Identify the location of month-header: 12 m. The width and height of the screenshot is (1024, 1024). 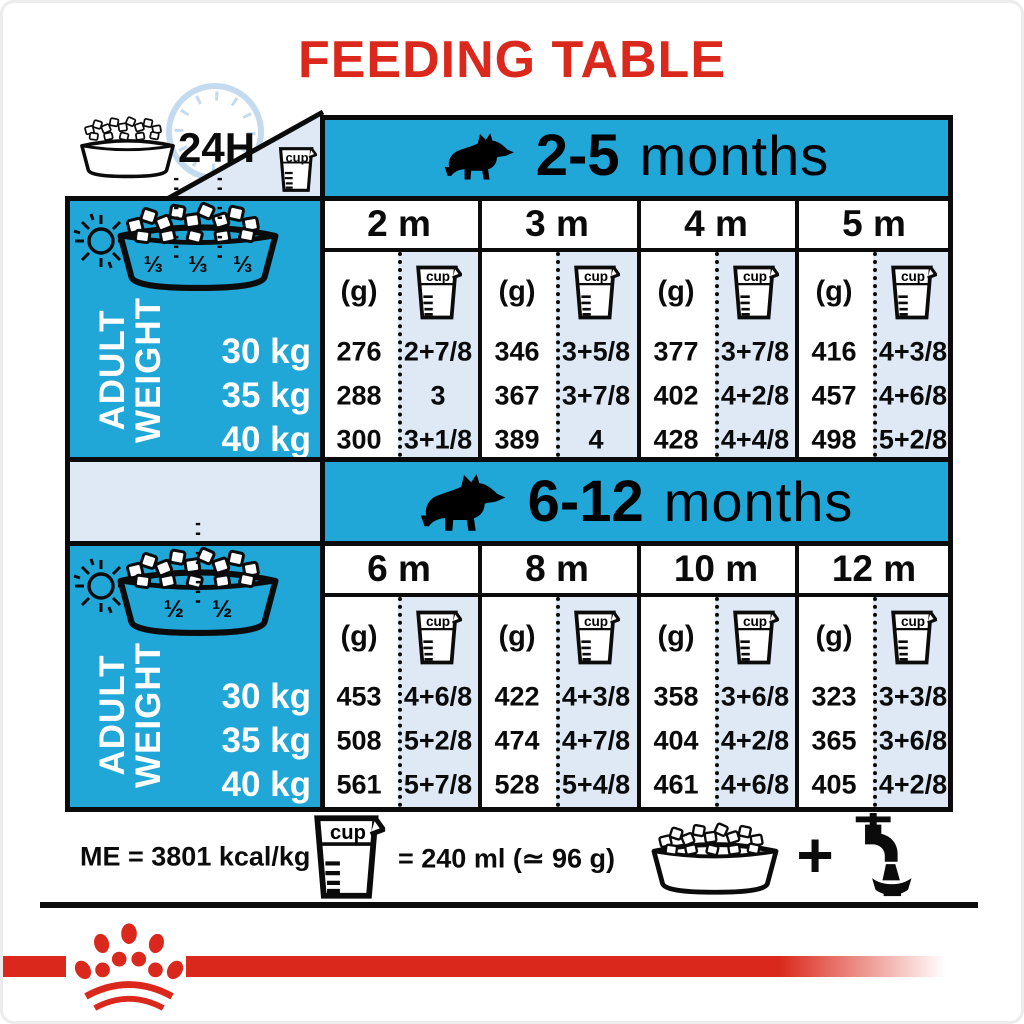
(874, 568).